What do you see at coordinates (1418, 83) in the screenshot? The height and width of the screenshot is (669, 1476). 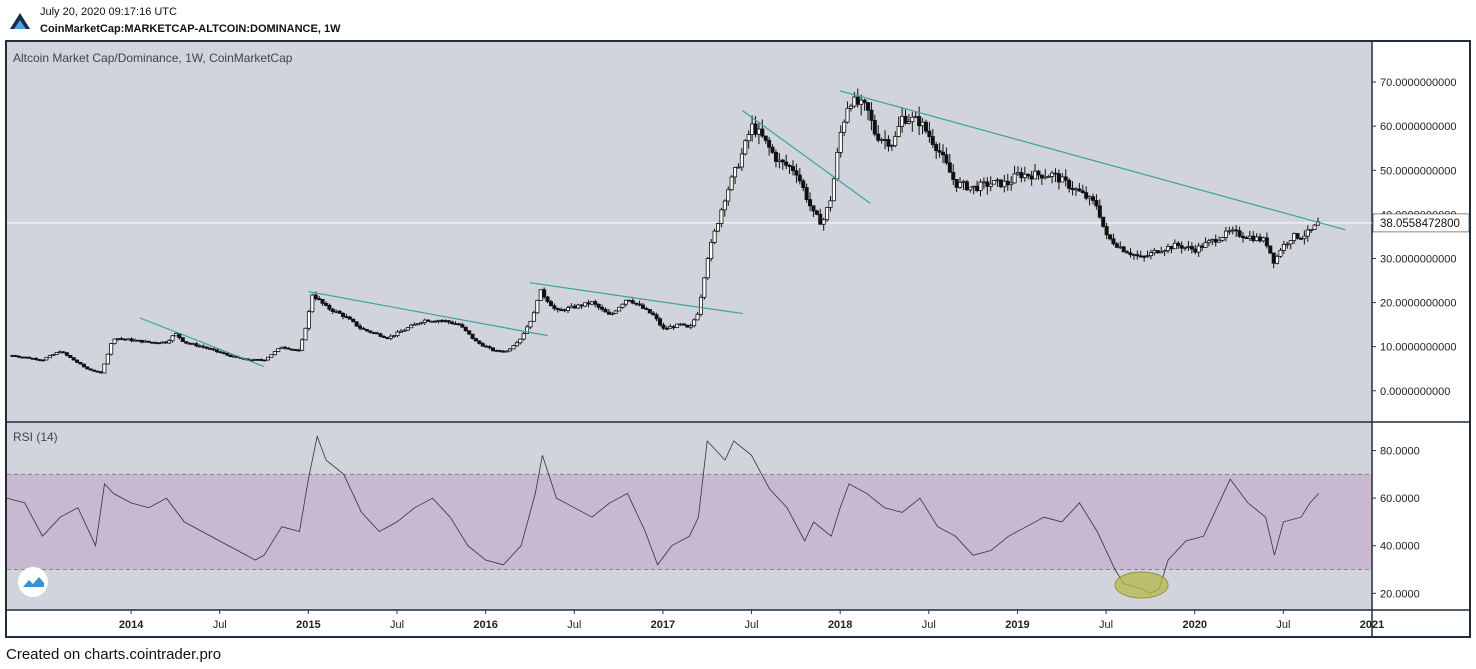 I see `price-axis-label: 70.0000000000` at bounding box center [1418, 83].